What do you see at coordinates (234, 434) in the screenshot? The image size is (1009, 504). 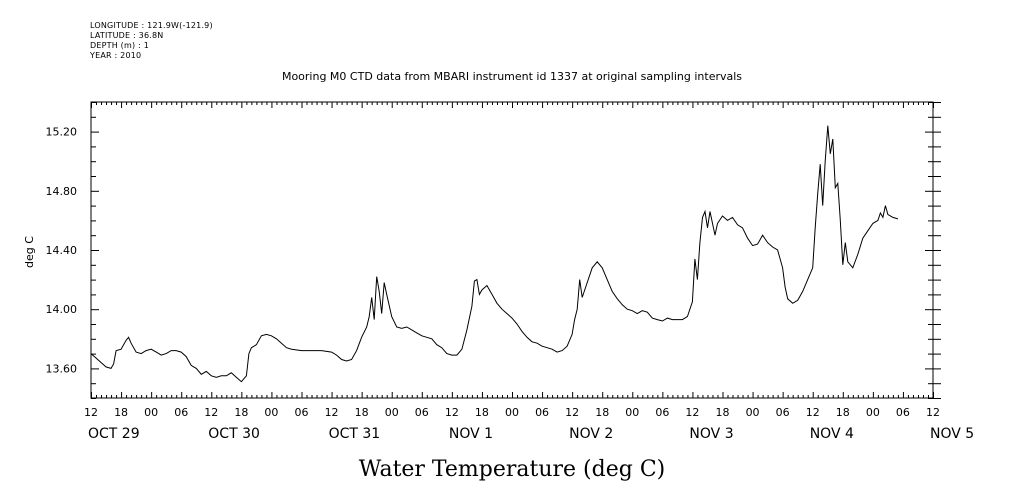 I see `x-date-label: OCT 30` at bounding box center [234, 434].